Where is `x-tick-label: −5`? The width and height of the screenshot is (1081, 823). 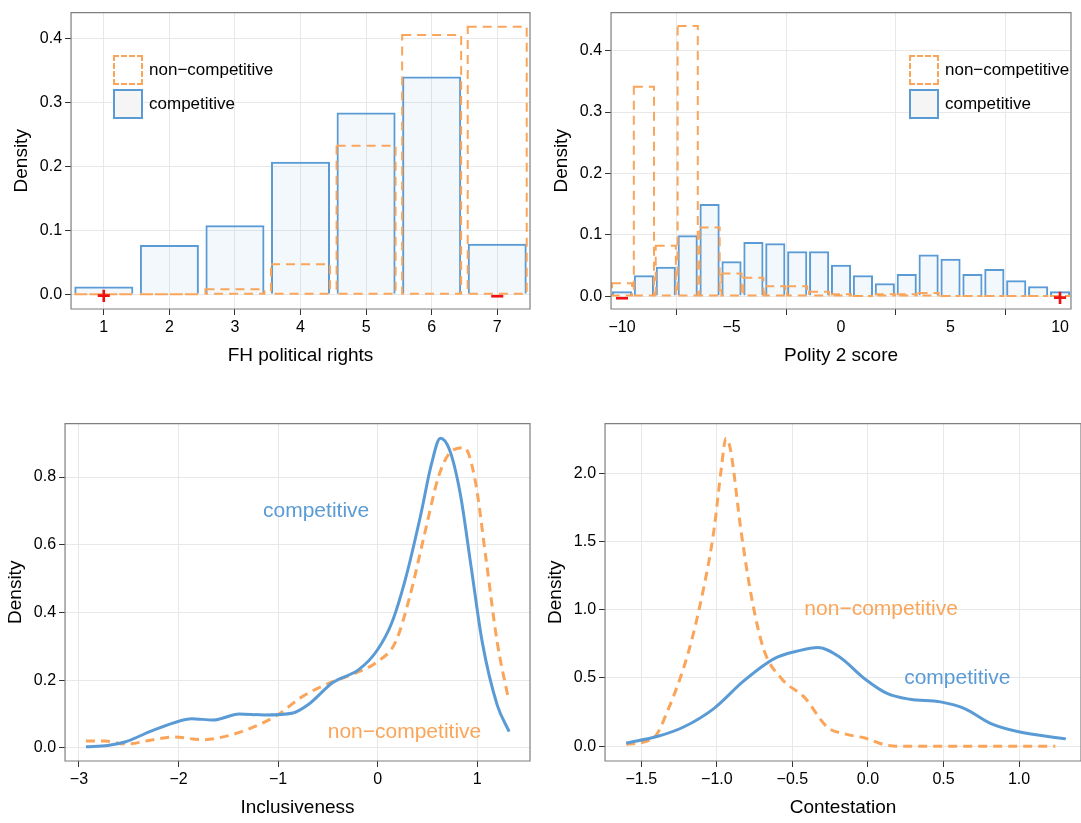
x-tick-label: −5 is located at coordinates (731, 327).